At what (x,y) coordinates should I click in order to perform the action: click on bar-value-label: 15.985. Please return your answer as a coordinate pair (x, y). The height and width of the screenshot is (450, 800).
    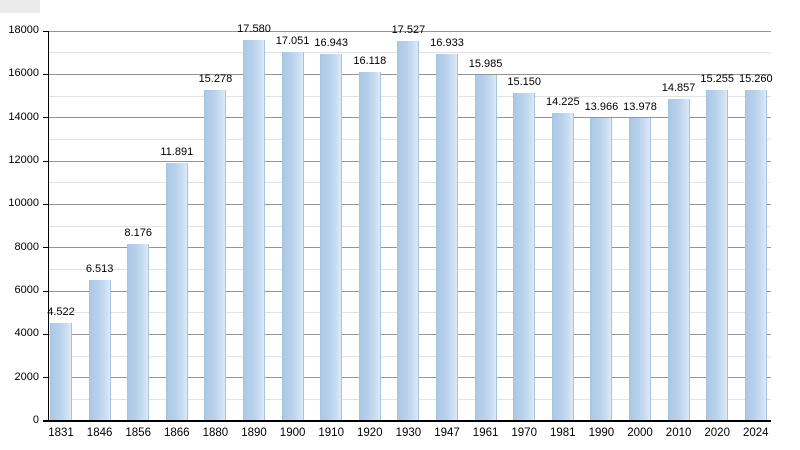
    Looking at the image, I should click on (485, 63).